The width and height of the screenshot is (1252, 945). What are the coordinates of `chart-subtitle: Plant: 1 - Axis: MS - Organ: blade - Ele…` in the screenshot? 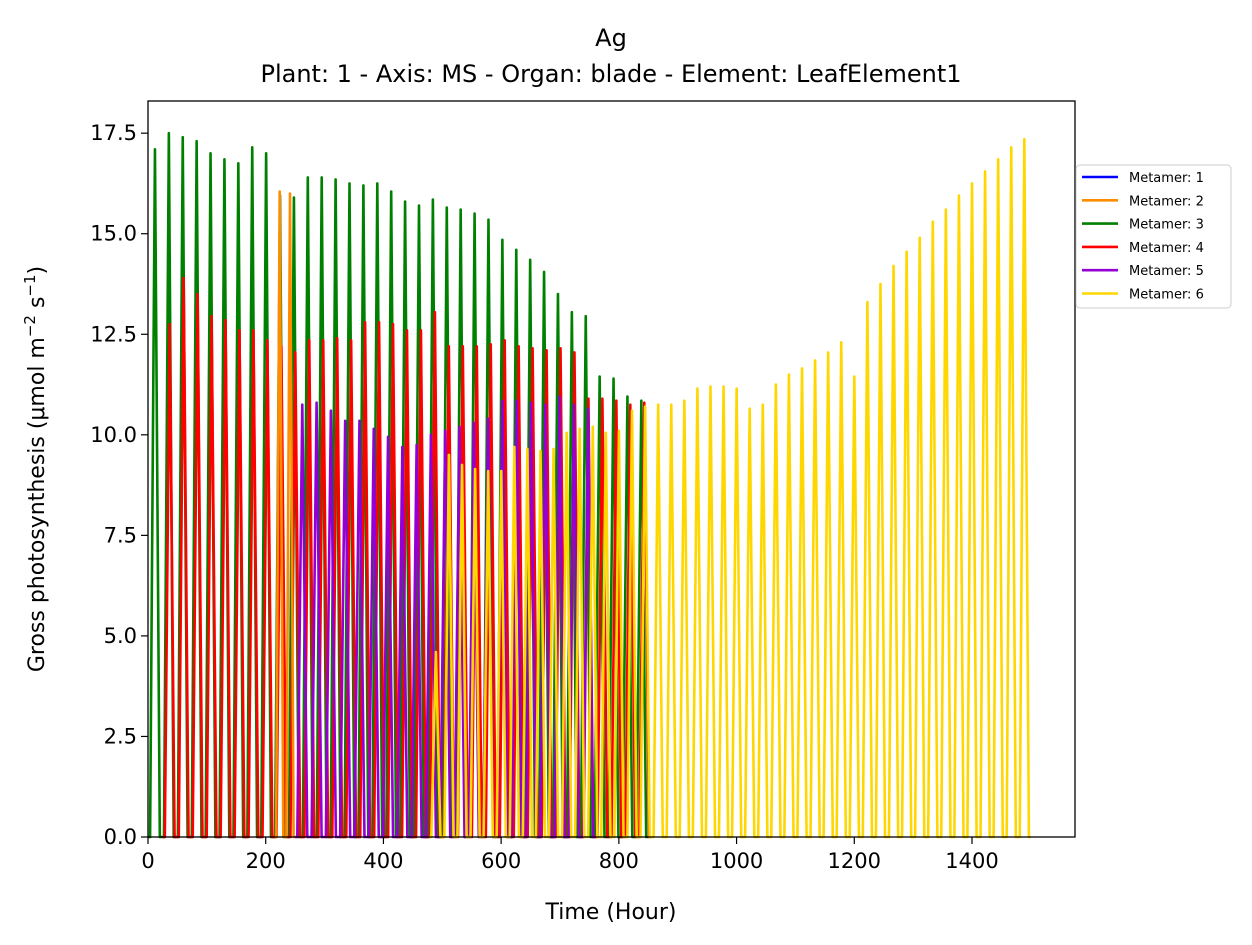 It's located at (610, 74).